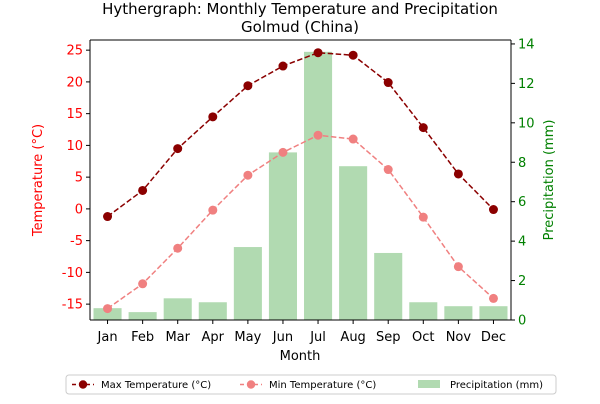  I want to click on left-tick-label: 0, so click(79, 209).